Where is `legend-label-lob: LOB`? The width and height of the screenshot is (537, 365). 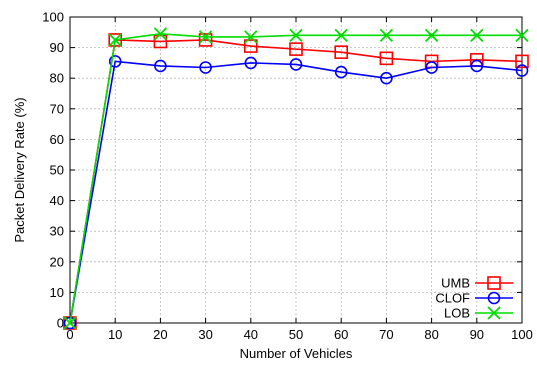
legend-label-lob: LOB is located at coordinates (457, 313).